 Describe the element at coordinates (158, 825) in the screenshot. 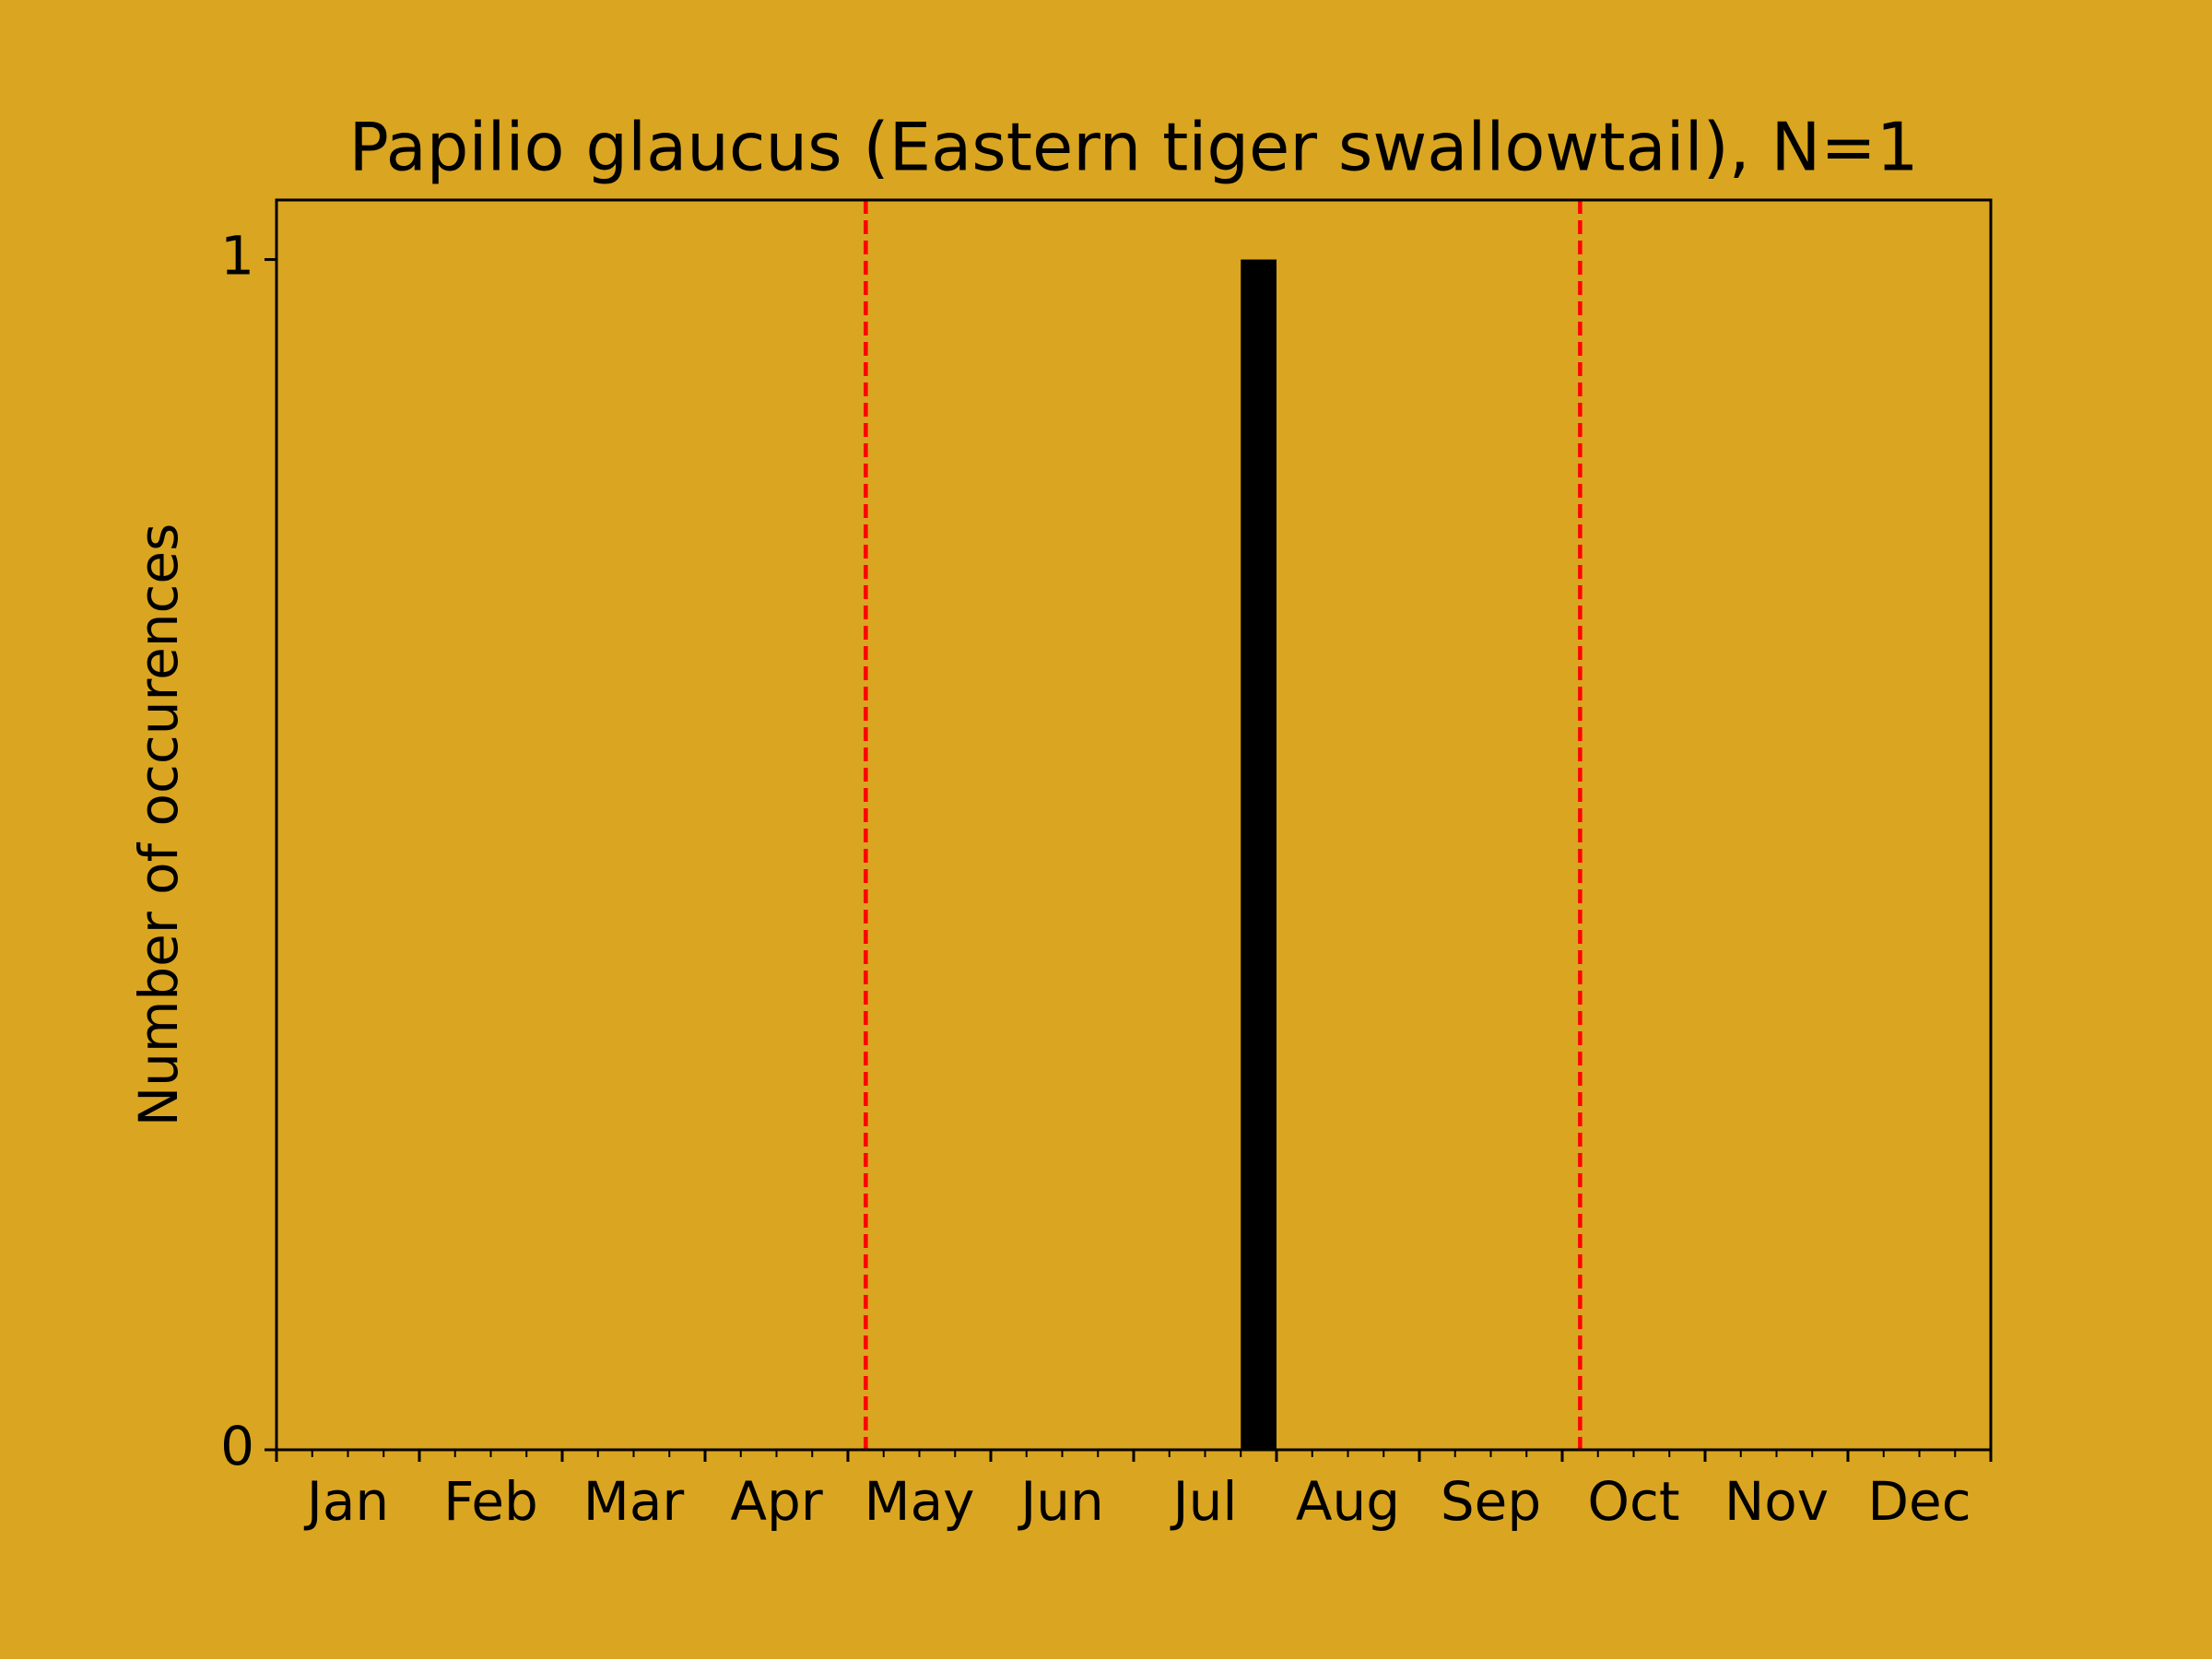

I see `y-axis-label: Number of occurences` at that location.